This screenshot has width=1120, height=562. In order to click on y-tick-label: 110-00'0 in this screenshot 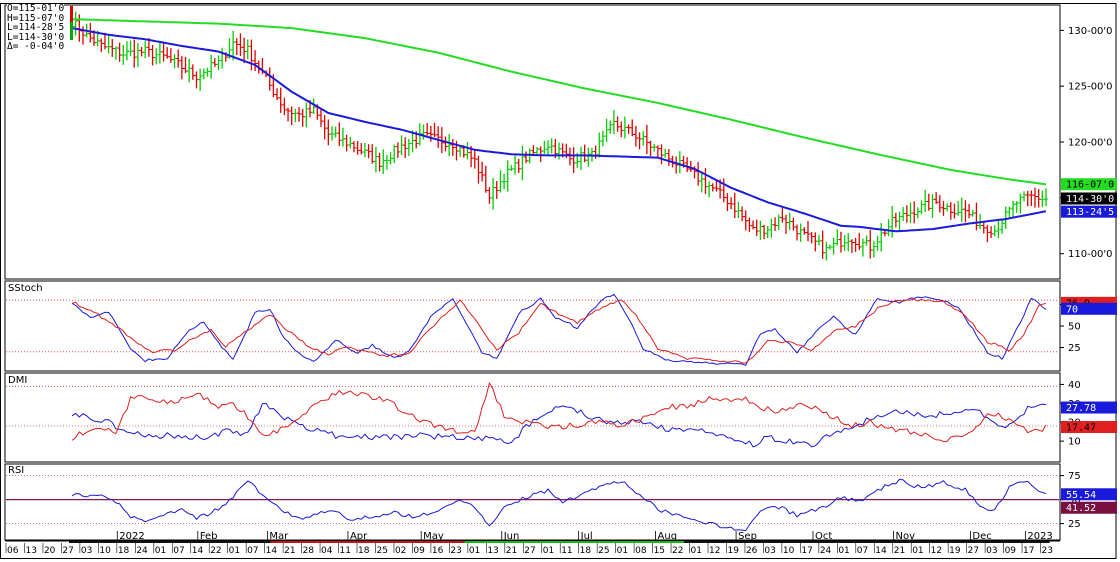, I will do `click(1090, 254)`.